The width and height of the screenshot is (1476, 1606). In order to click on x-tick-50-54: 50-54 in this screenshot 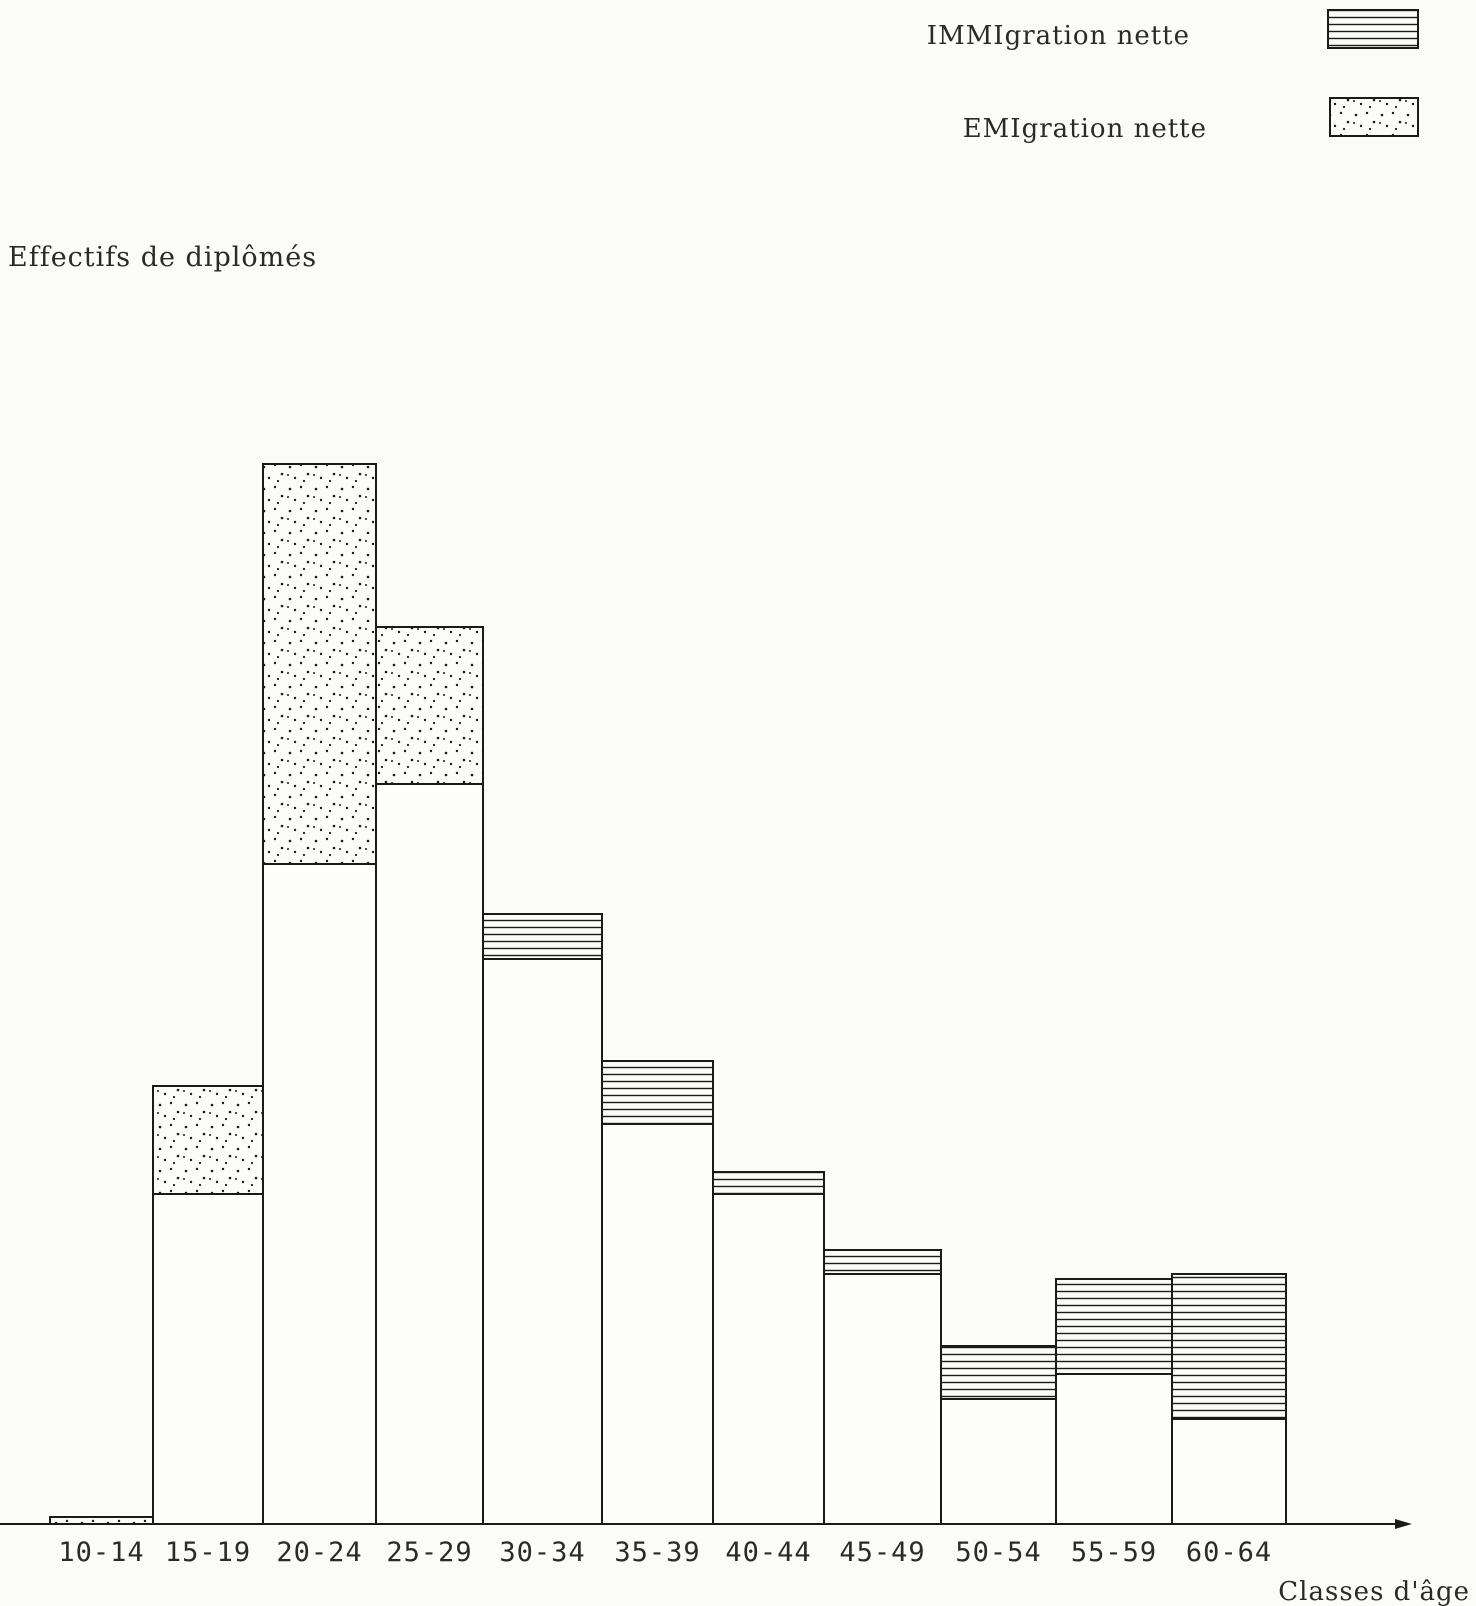, I will do `click(998, 1552)`.